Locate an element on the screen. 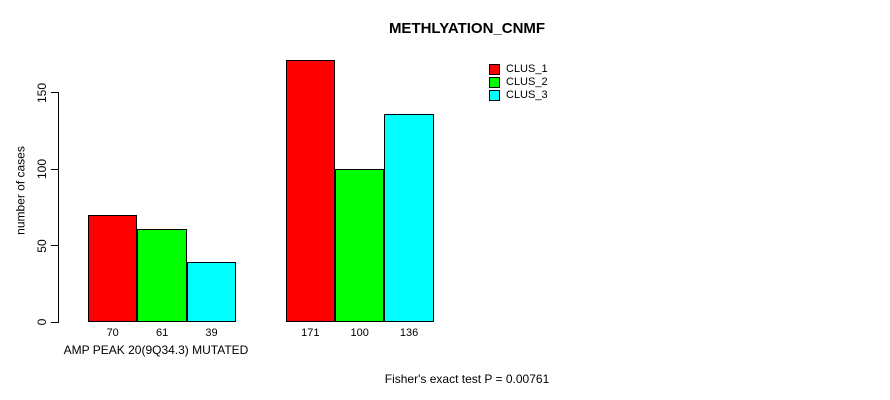 The width and height of the screenshot is (890, 400). bar-value-label: 39 is located at coordinates (211, 333).